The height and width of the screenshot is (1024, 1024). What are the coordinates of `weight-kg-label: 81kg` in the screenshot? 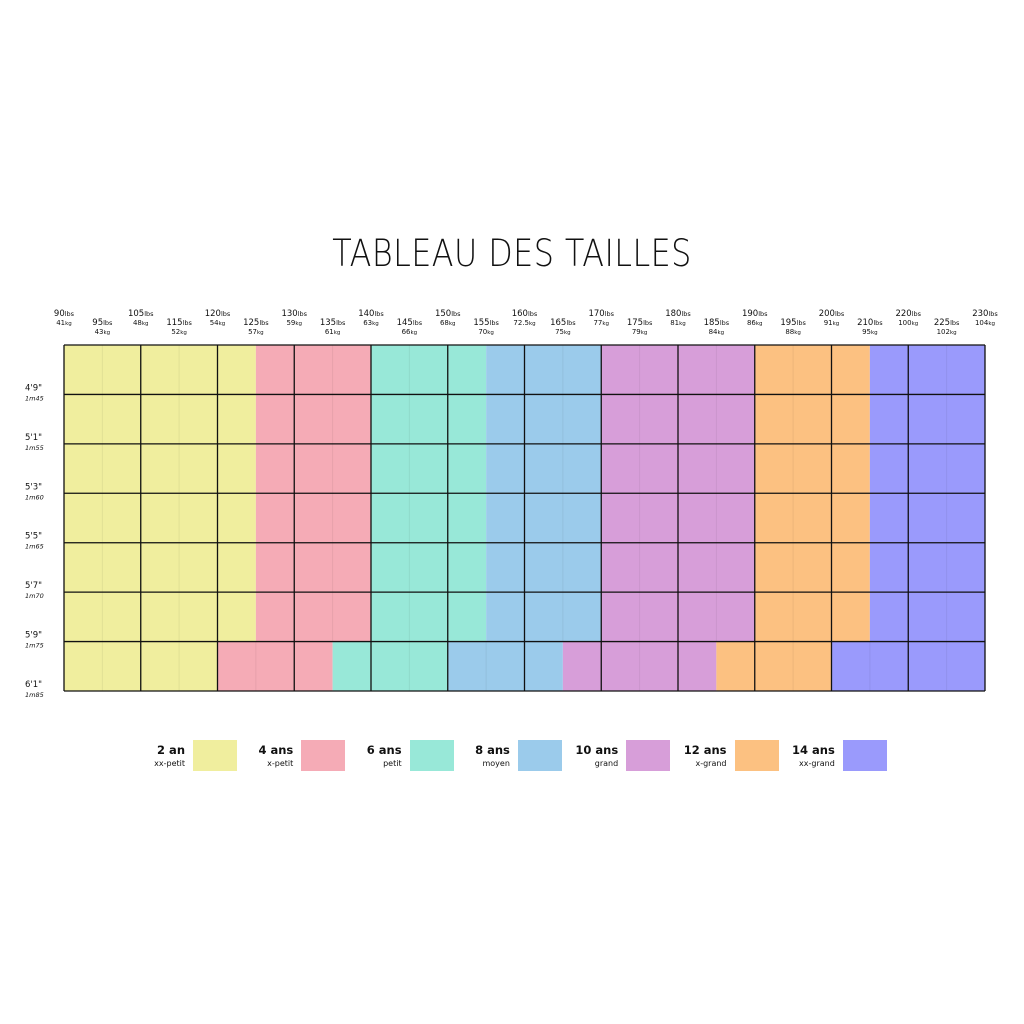 It's located at (678, 323).